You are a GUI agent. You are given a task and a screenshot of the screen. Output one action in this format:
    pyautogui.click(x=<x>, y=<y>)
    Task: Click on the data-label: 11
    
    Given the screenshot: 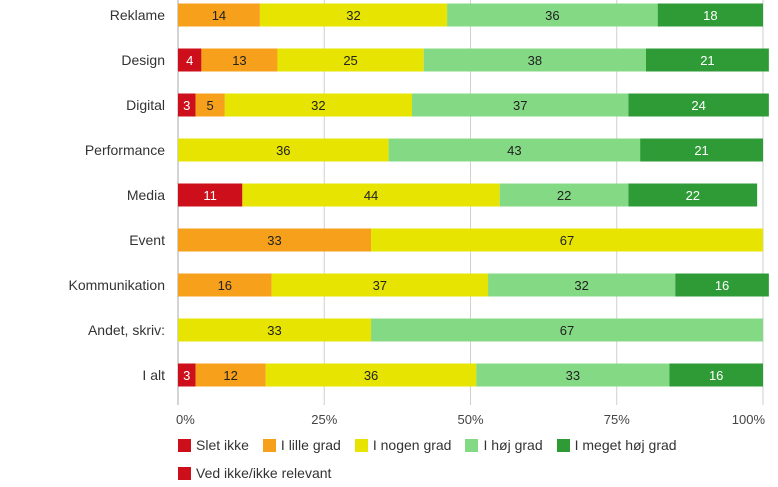 What is the action you would take?
    pyautogui.click(x=210, y=195)
    